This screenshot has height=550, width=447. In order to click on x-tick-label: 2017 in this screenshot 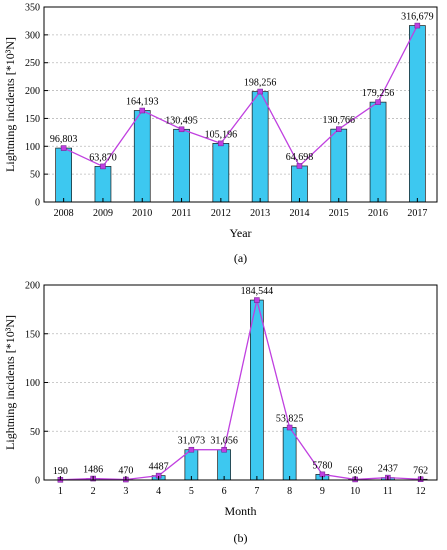, I will do `click(417, 213)`.